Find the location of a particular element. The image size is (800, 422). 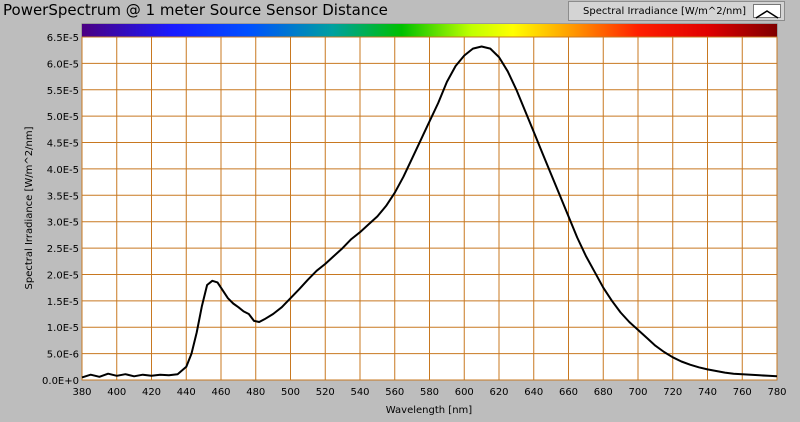

y-tick-label: 3.0E-5 is located at coordinates (63, 223).